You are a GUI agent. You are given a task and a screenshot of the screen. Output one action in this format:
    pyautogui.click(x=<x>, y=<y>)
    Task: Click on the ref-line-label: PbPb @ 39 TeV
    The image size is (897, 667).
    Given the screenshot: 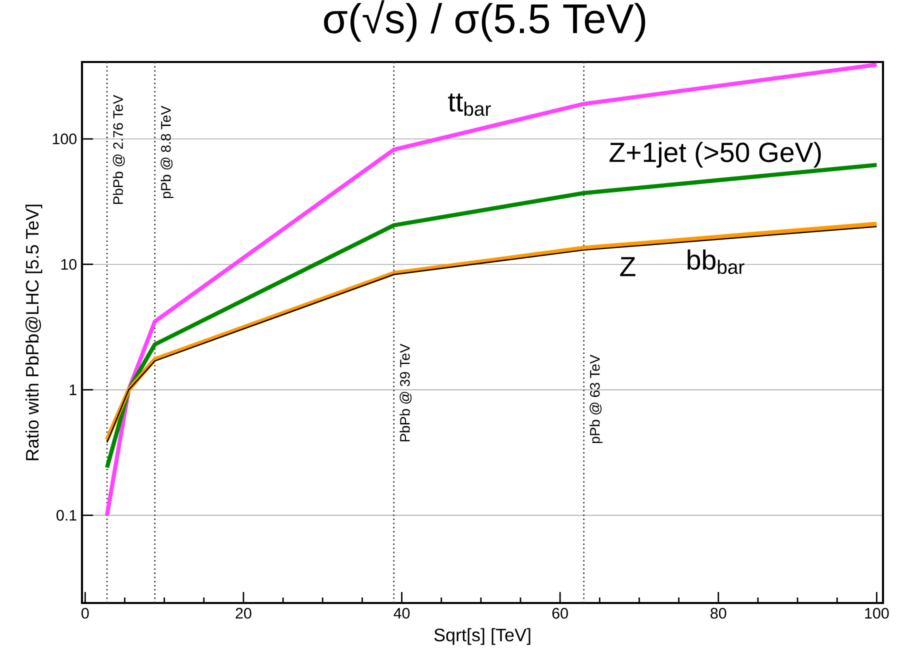 What is the action you would take?
    pyautogui.click(x=406, y=393)
    